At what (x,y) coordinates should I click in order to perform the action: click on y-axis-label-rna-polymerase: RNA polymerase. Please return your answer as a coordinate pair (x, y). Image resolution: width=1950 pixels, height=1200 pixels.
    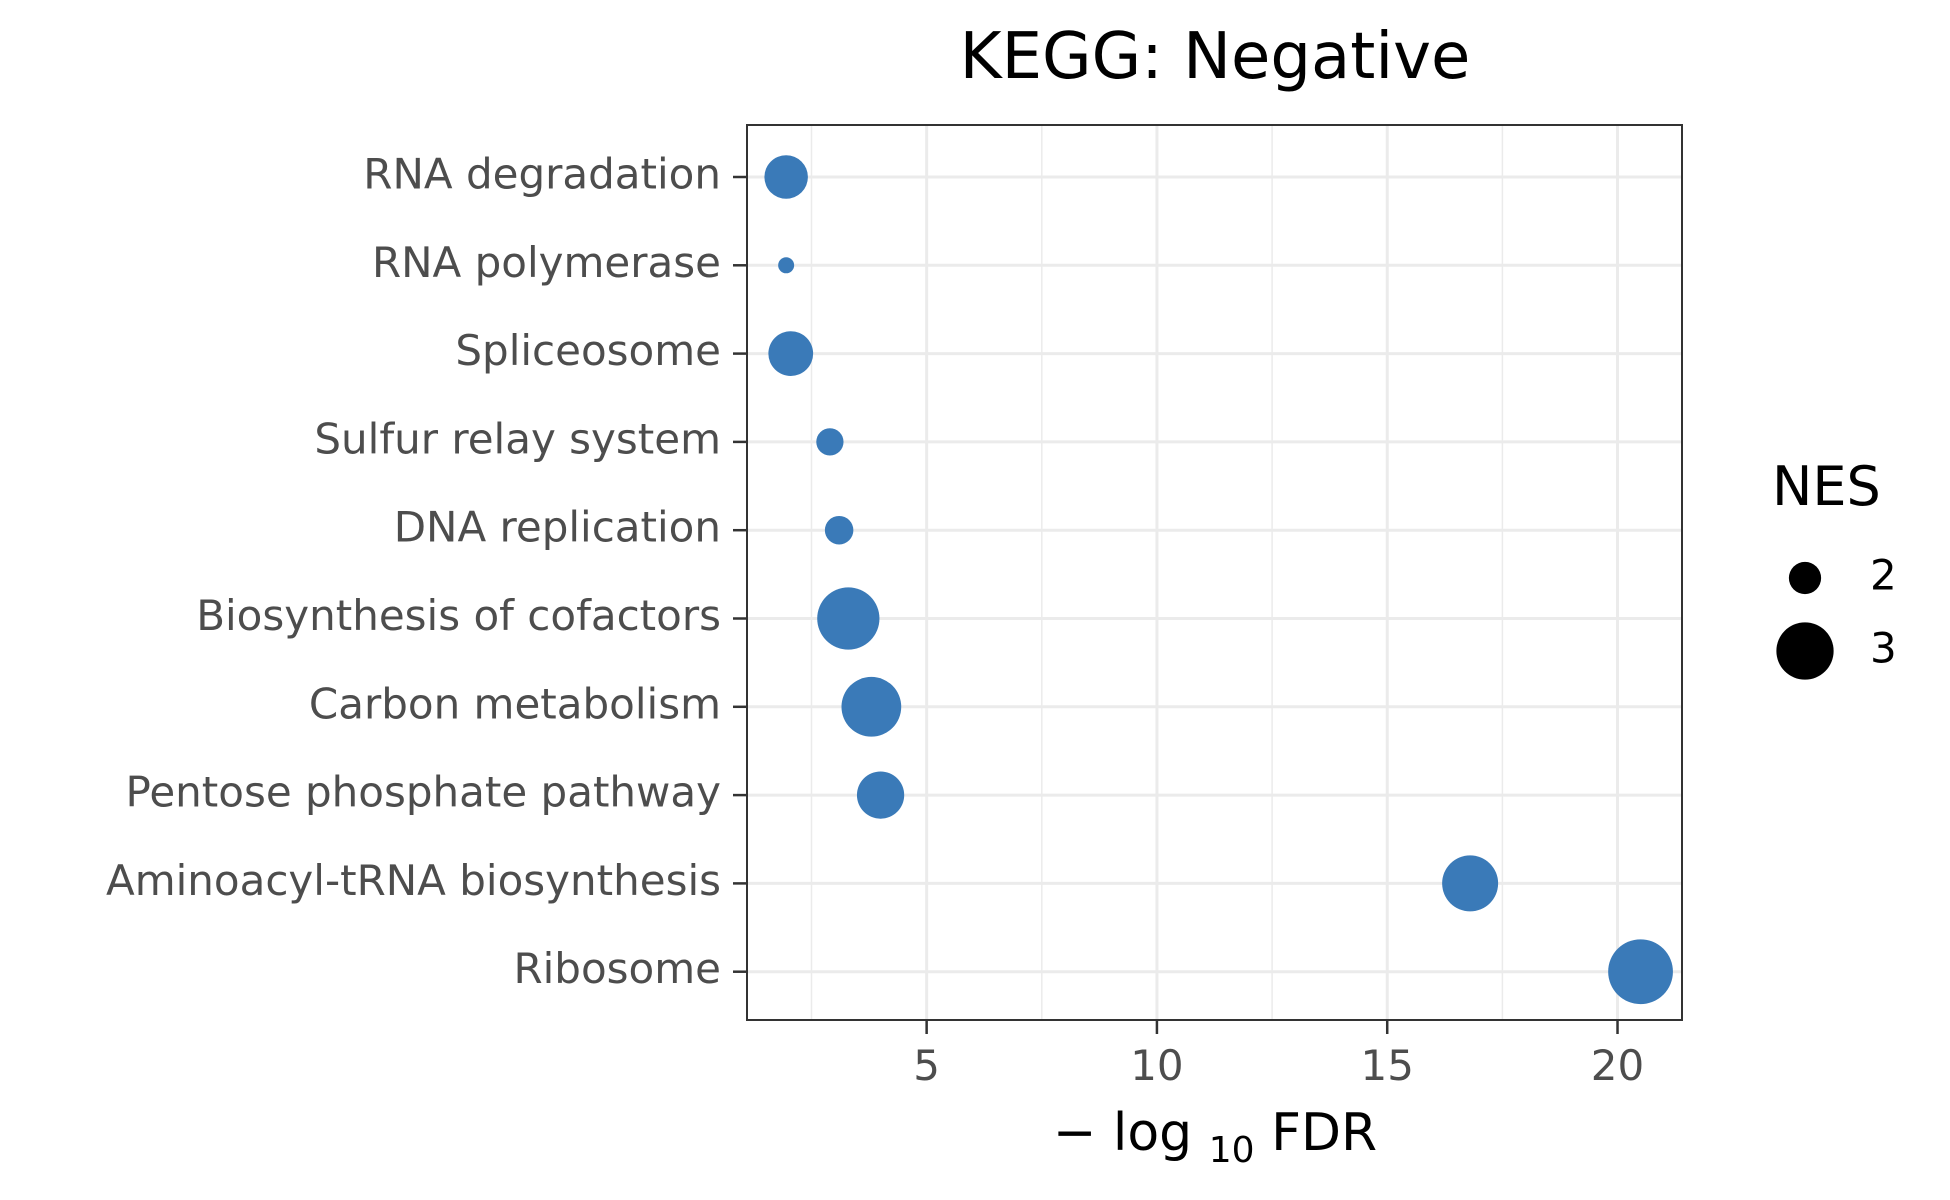
    Looking at the image, I should click on (546, 262).